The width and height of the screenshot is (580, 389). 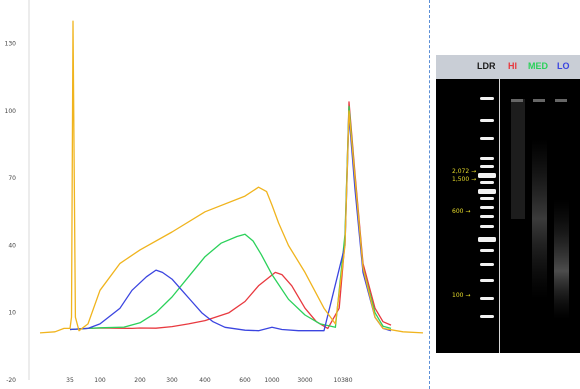 I want to click on ladder-size-label: 1,500 →, so click(x=464, y=179).